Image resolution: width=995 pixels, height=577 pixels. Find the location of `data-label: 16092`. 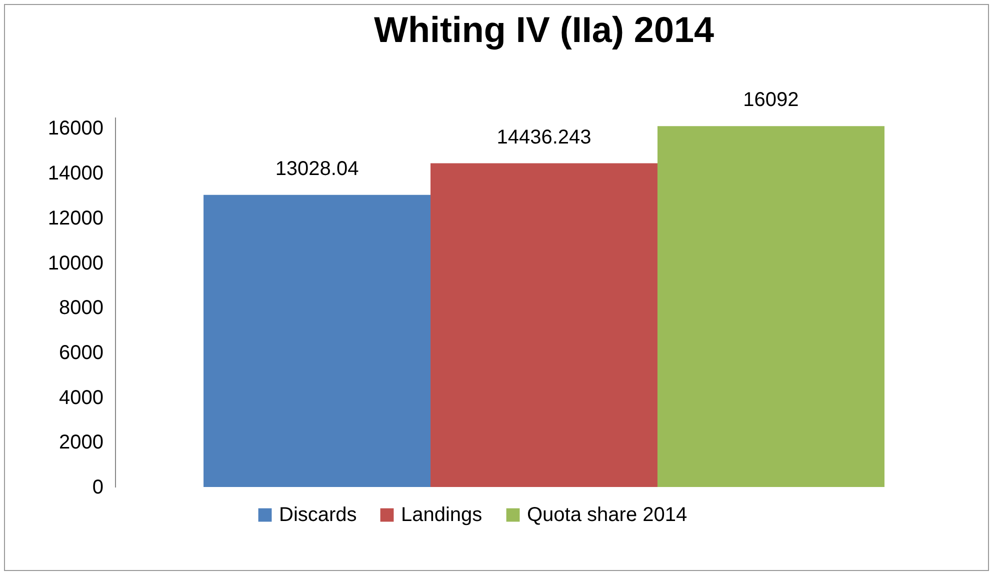

data-label: 16092 is located at coordinates (771, 100).